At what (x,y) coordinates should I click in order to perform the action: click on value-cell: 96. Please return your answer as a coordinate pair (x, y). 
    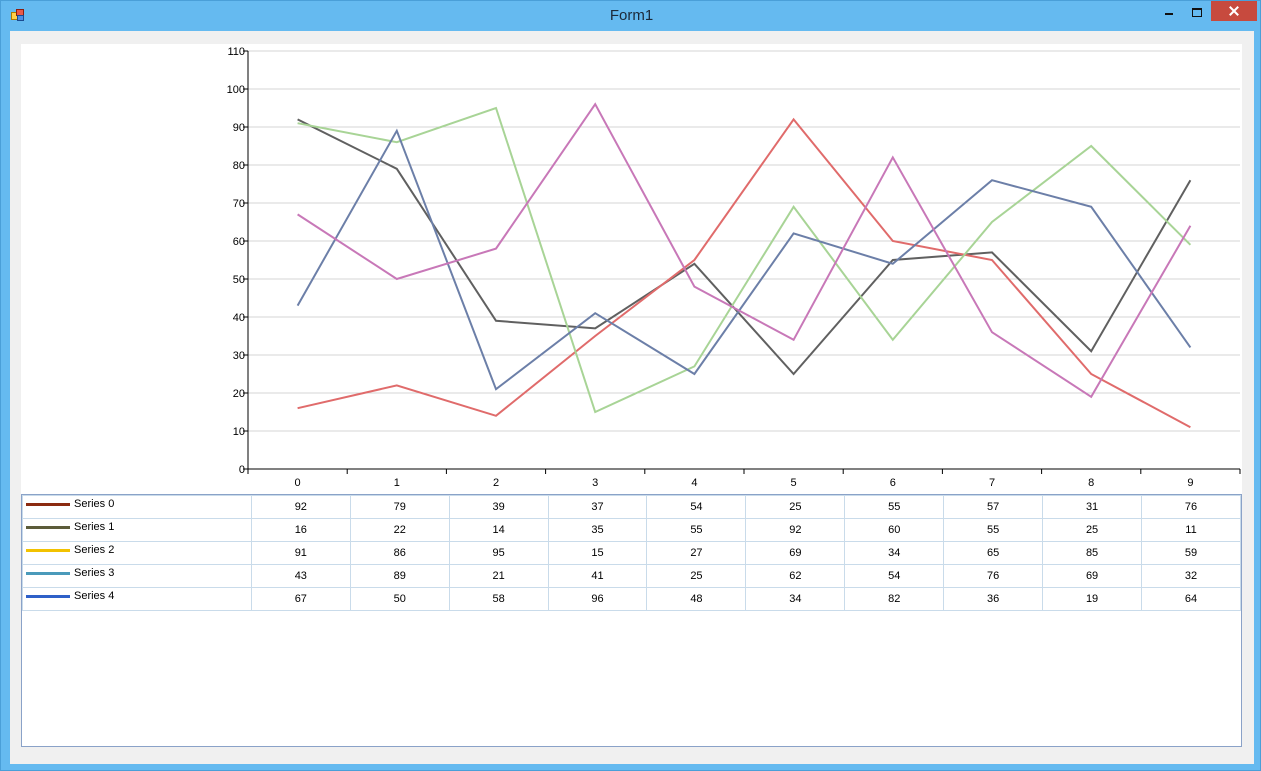
    Looking at the image, I should click on (597, 599).